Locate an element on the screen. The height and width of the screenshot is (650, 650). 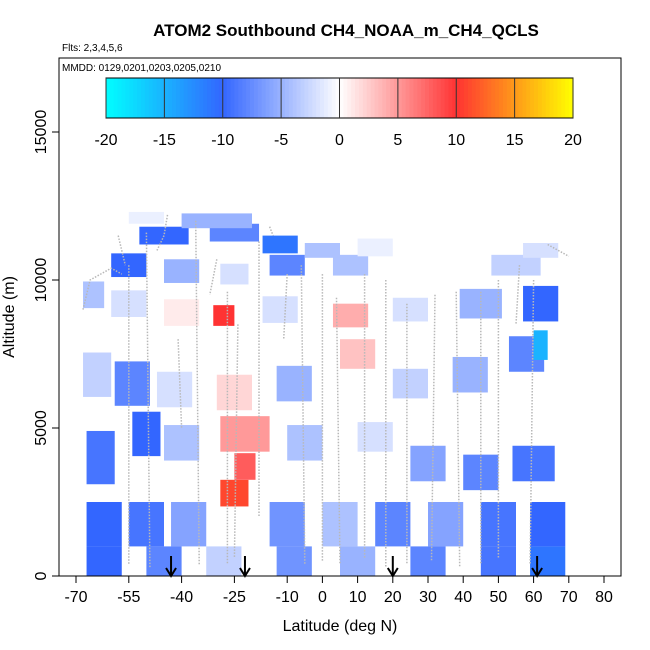
x-tick-label: -25 is located at coordinates (234, 597).